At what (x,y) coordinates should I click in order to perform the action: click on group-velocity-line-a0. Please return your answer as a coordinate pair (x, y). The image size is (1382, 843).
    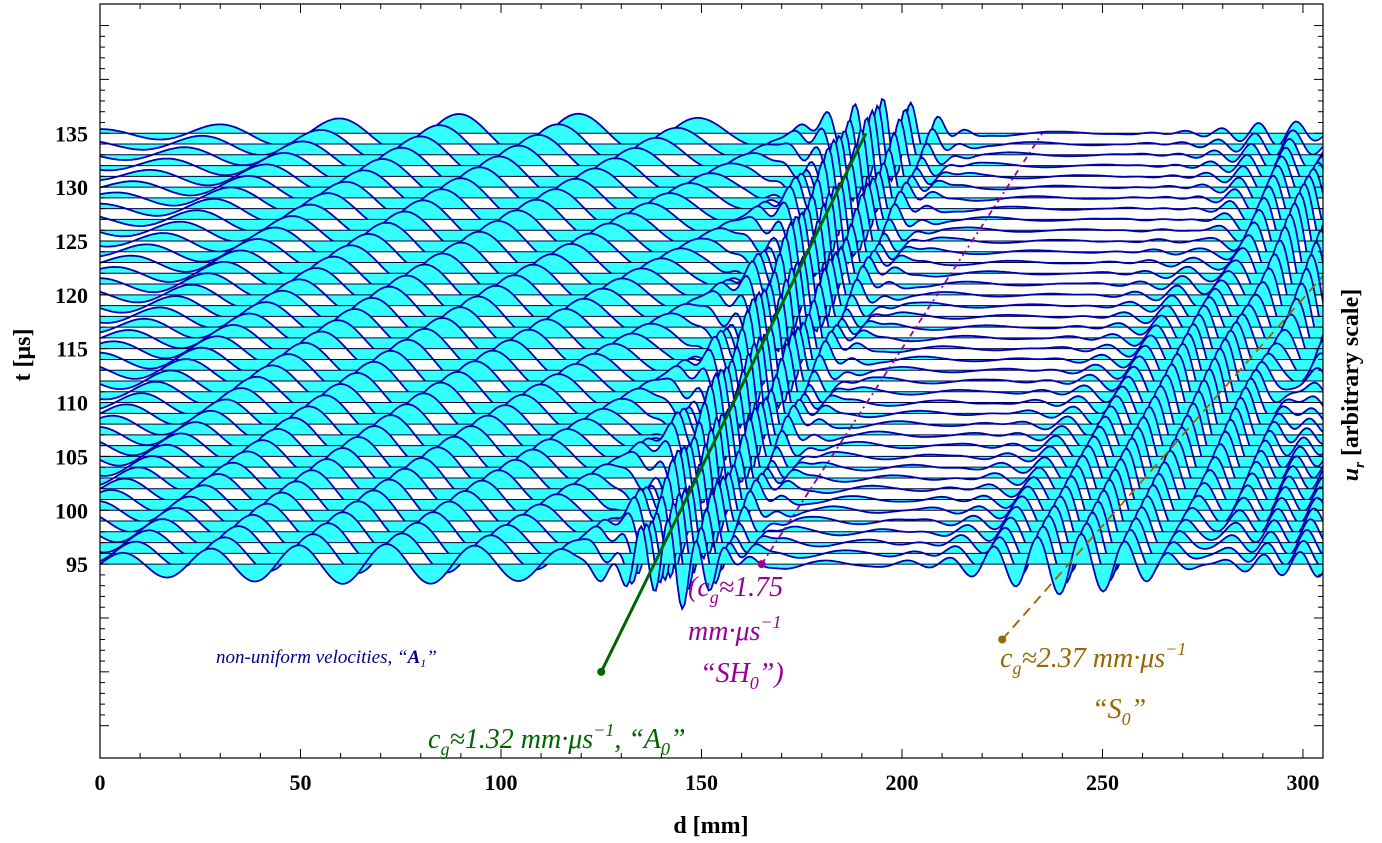
    Looking at the image, I should click on (733, 402).